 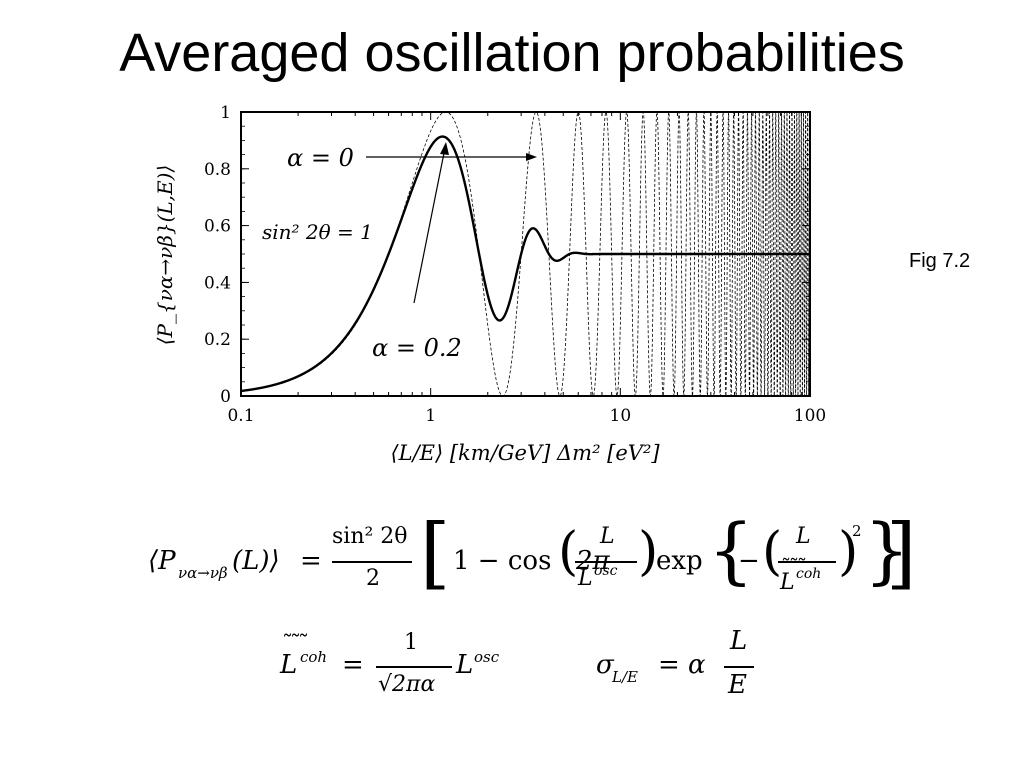 I want to click on eq1-paren2-close: ), so click(x=848, y=552).